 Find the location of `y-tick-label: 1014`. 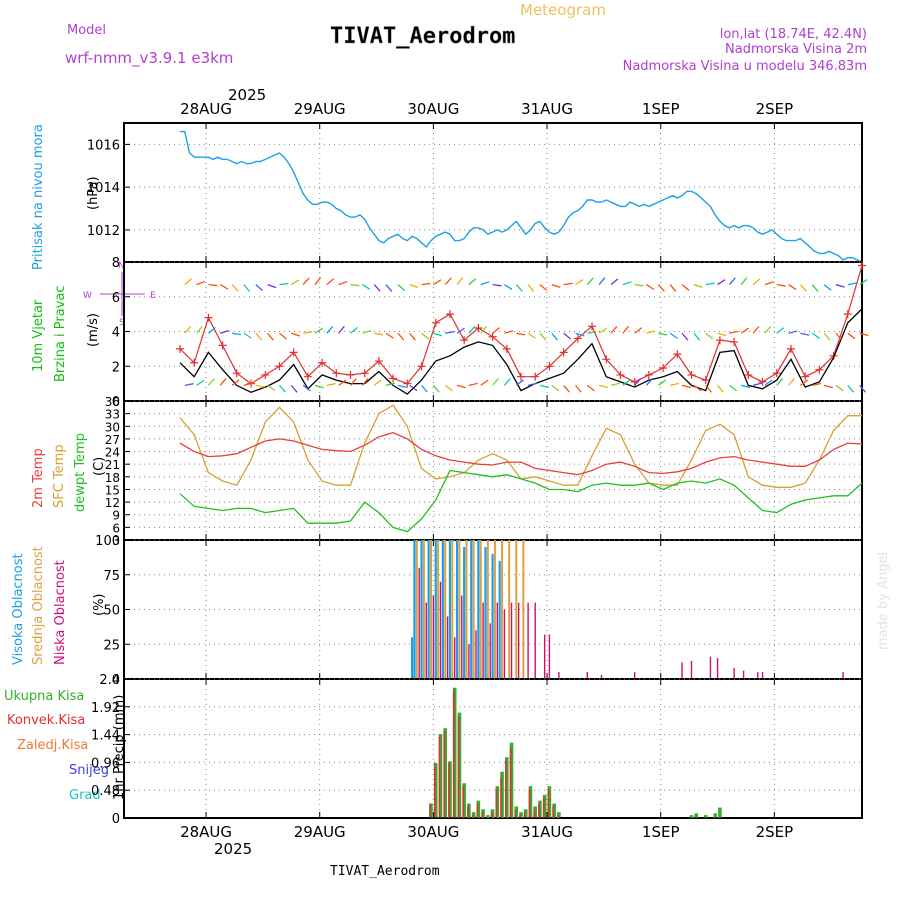

y-tick-label: 1014 is located at coordinates (103, 188).